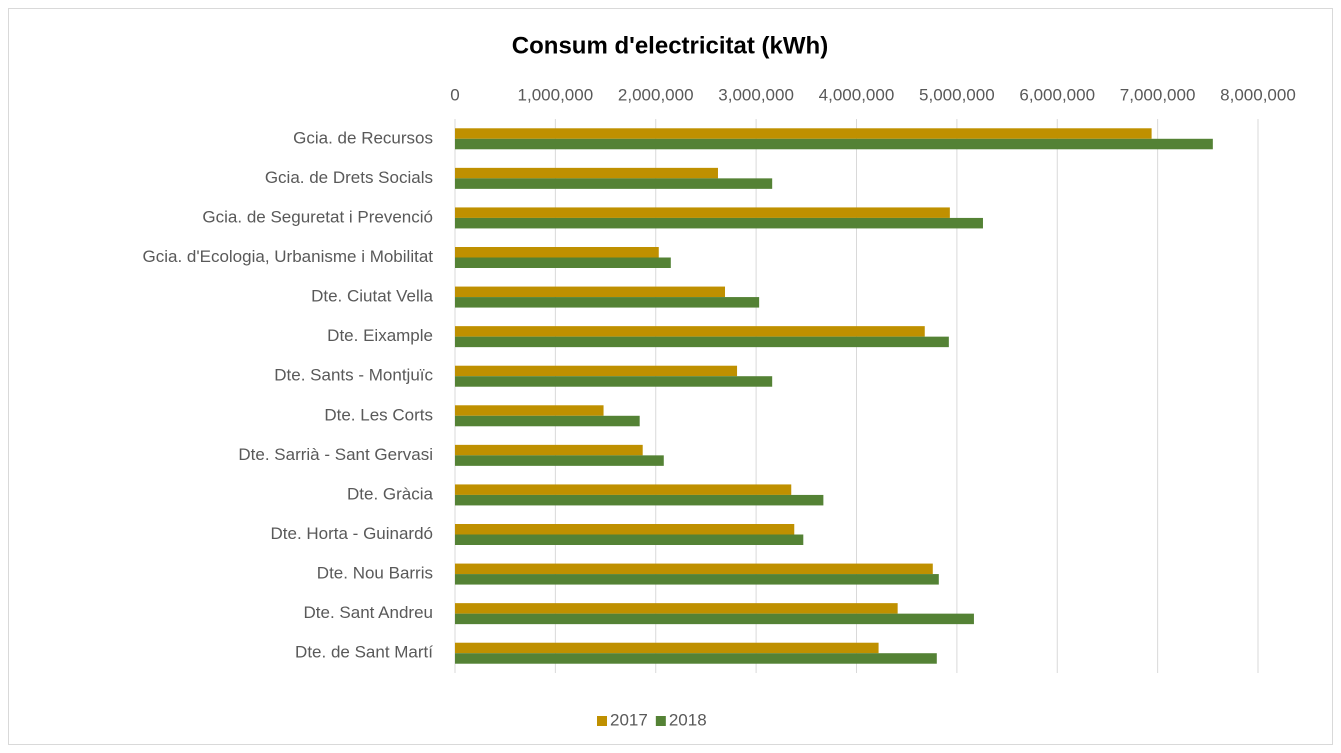 The width and height of the screenshot is (1341, 753). Describe the element at coordinates (1158, 94) in the screenshot. I see `x-tick-label: 7,000,000` at that location.